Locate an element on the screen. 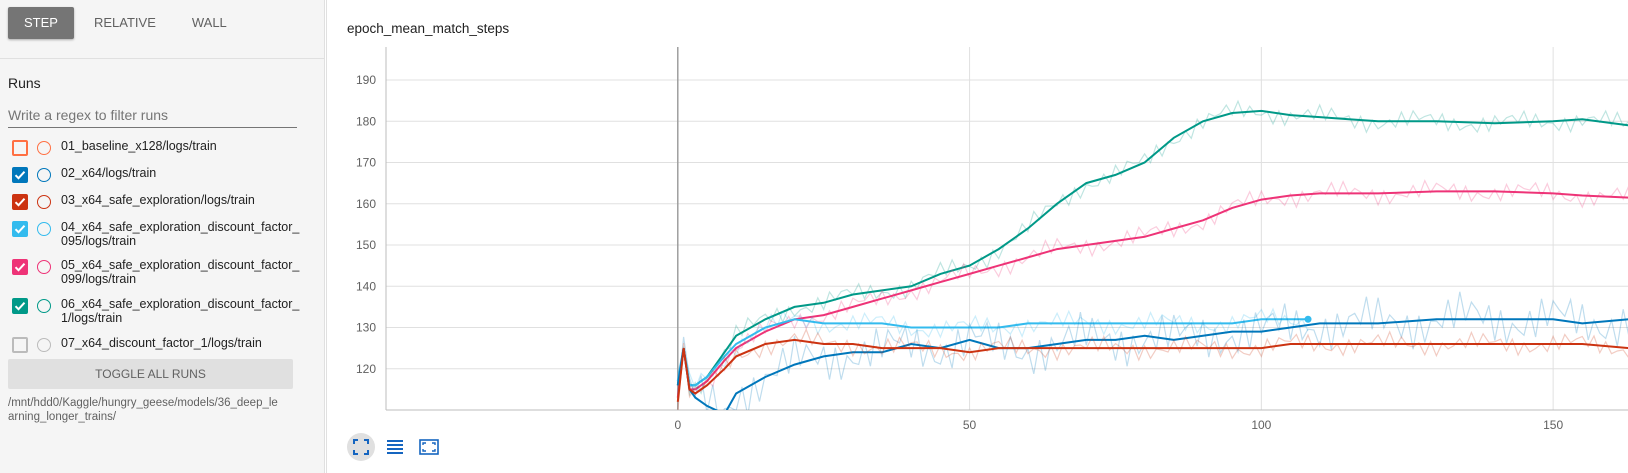 The image size is (1628, 473). divider is located at coordinates (162, 58).